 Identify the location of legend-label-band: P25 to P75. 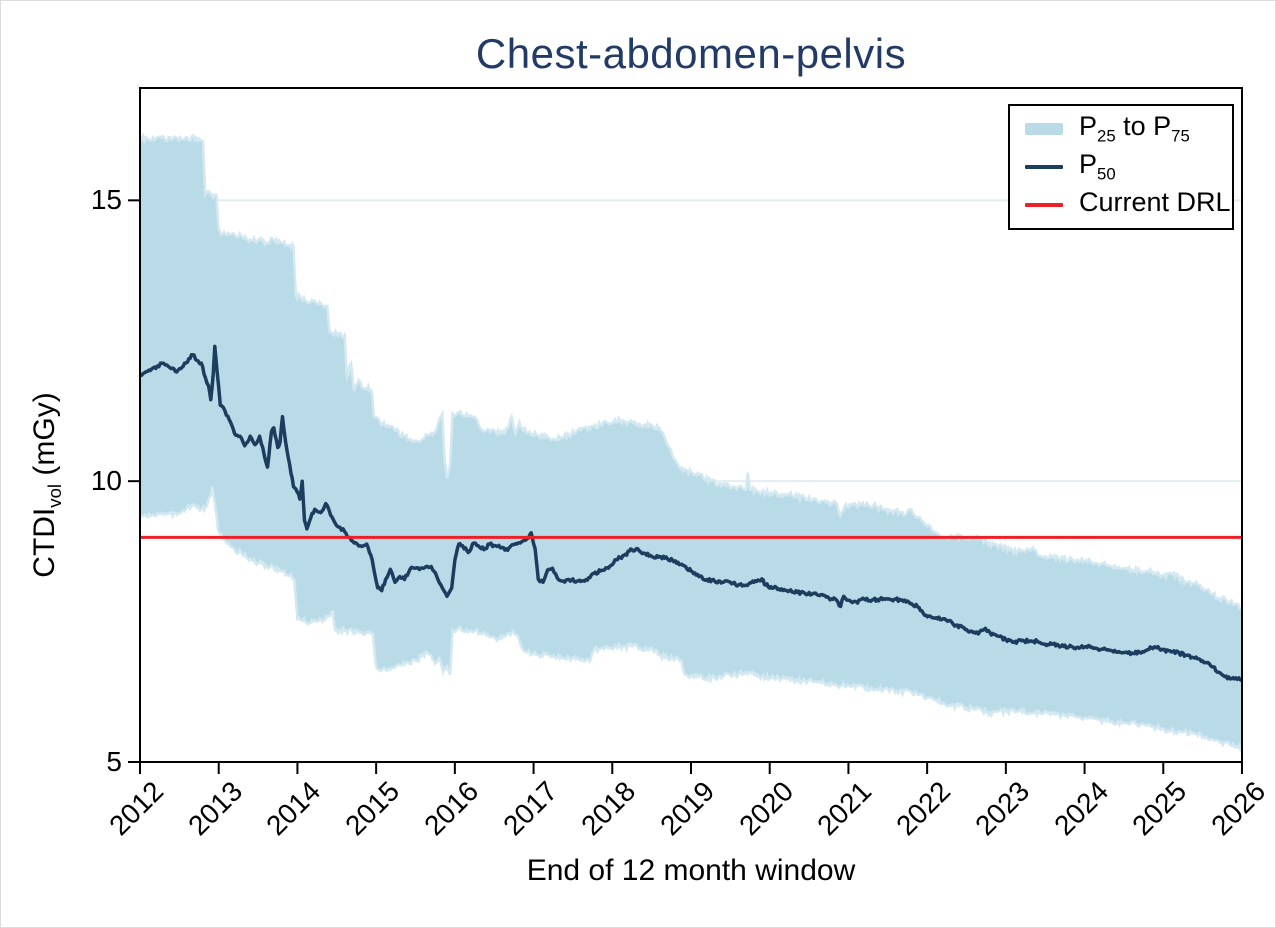
(1134, 128).